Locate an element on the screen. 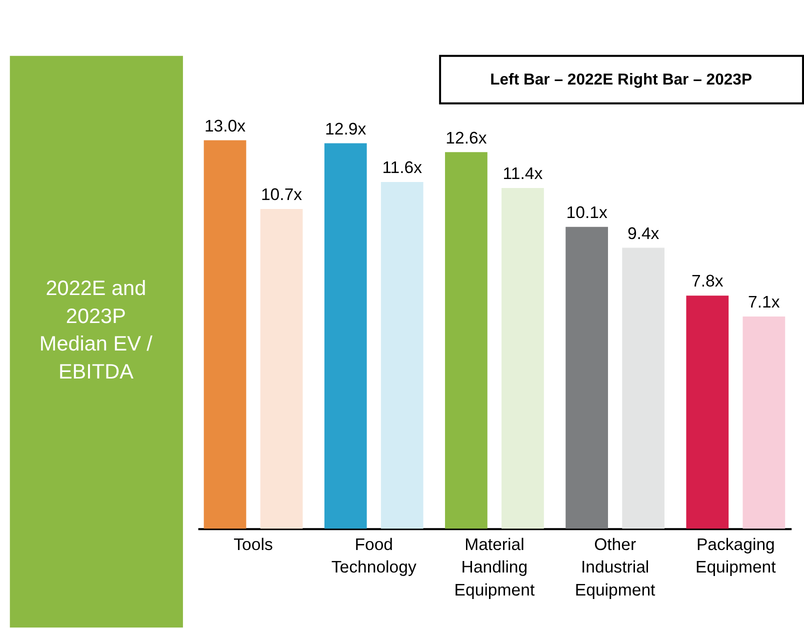 The height and width of the screenshot is (628, 804). x-tick-label: Packaging Equipment is located at coordinates (736, 555).